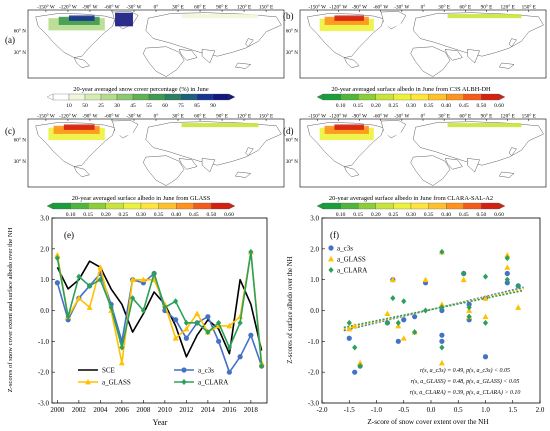 The image size is (550, 431). I want to click on colorbar-tick-label: 0.60, so click(499, 106).